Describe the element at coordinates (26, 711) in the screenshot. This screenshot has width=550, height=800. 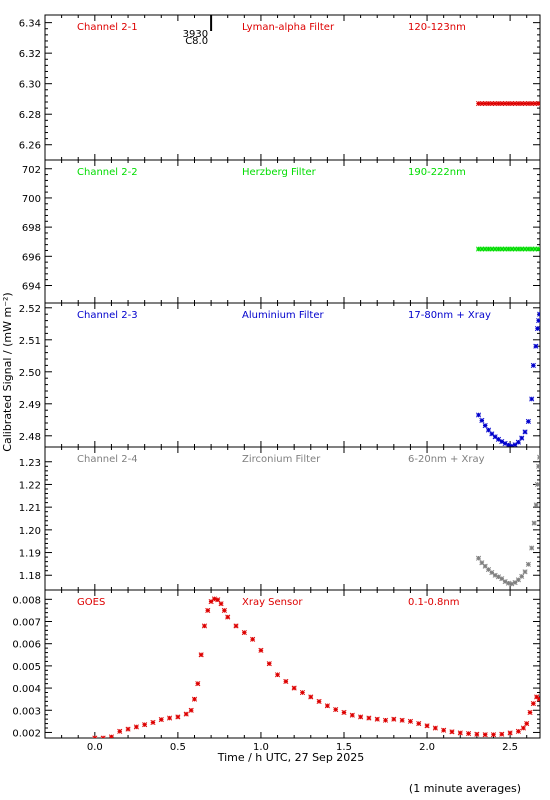
I see `y-tick-label: 0.003` at that location.